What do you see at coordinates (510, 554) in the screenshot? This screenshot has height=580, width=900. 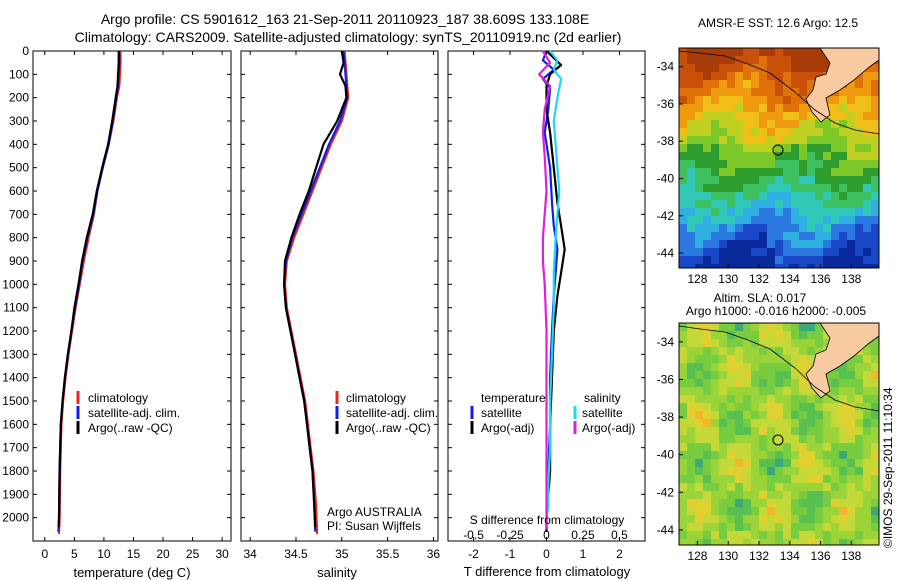 I see `x-tick-label: -1` at bounding box center [510, 554].